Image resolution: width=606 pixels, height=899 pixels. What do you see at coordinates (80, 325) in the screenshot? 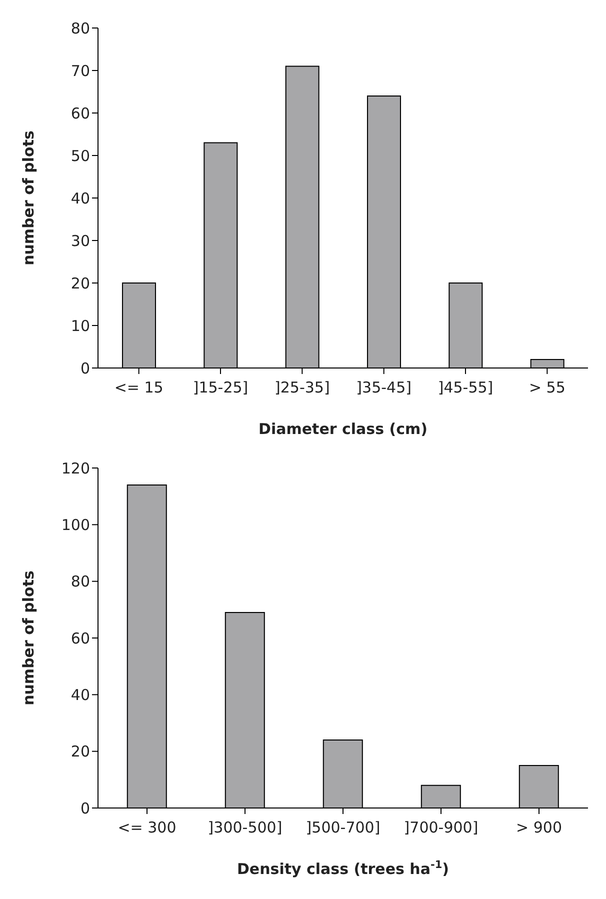
I see `y-tick-label: 10` at bounding box center [80, 325].